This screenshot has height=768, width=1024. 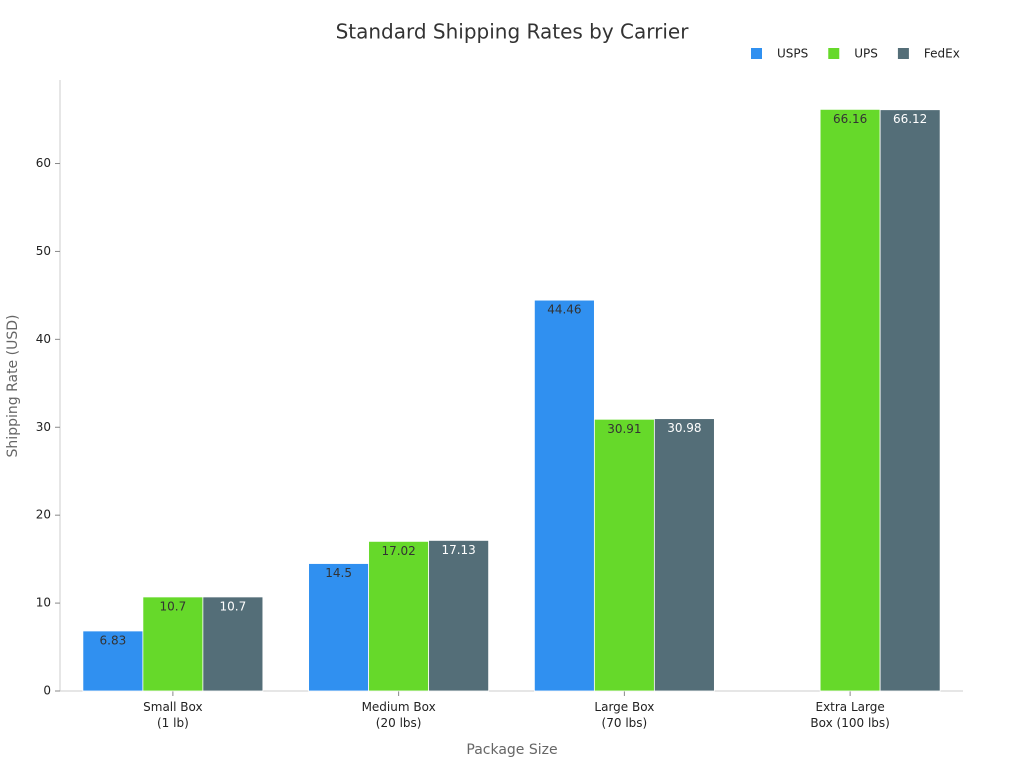 What do you see at coordinates (43, 339) in the screenshot?
I see `y-tick-label: 40` at bounding box center [43, 339].